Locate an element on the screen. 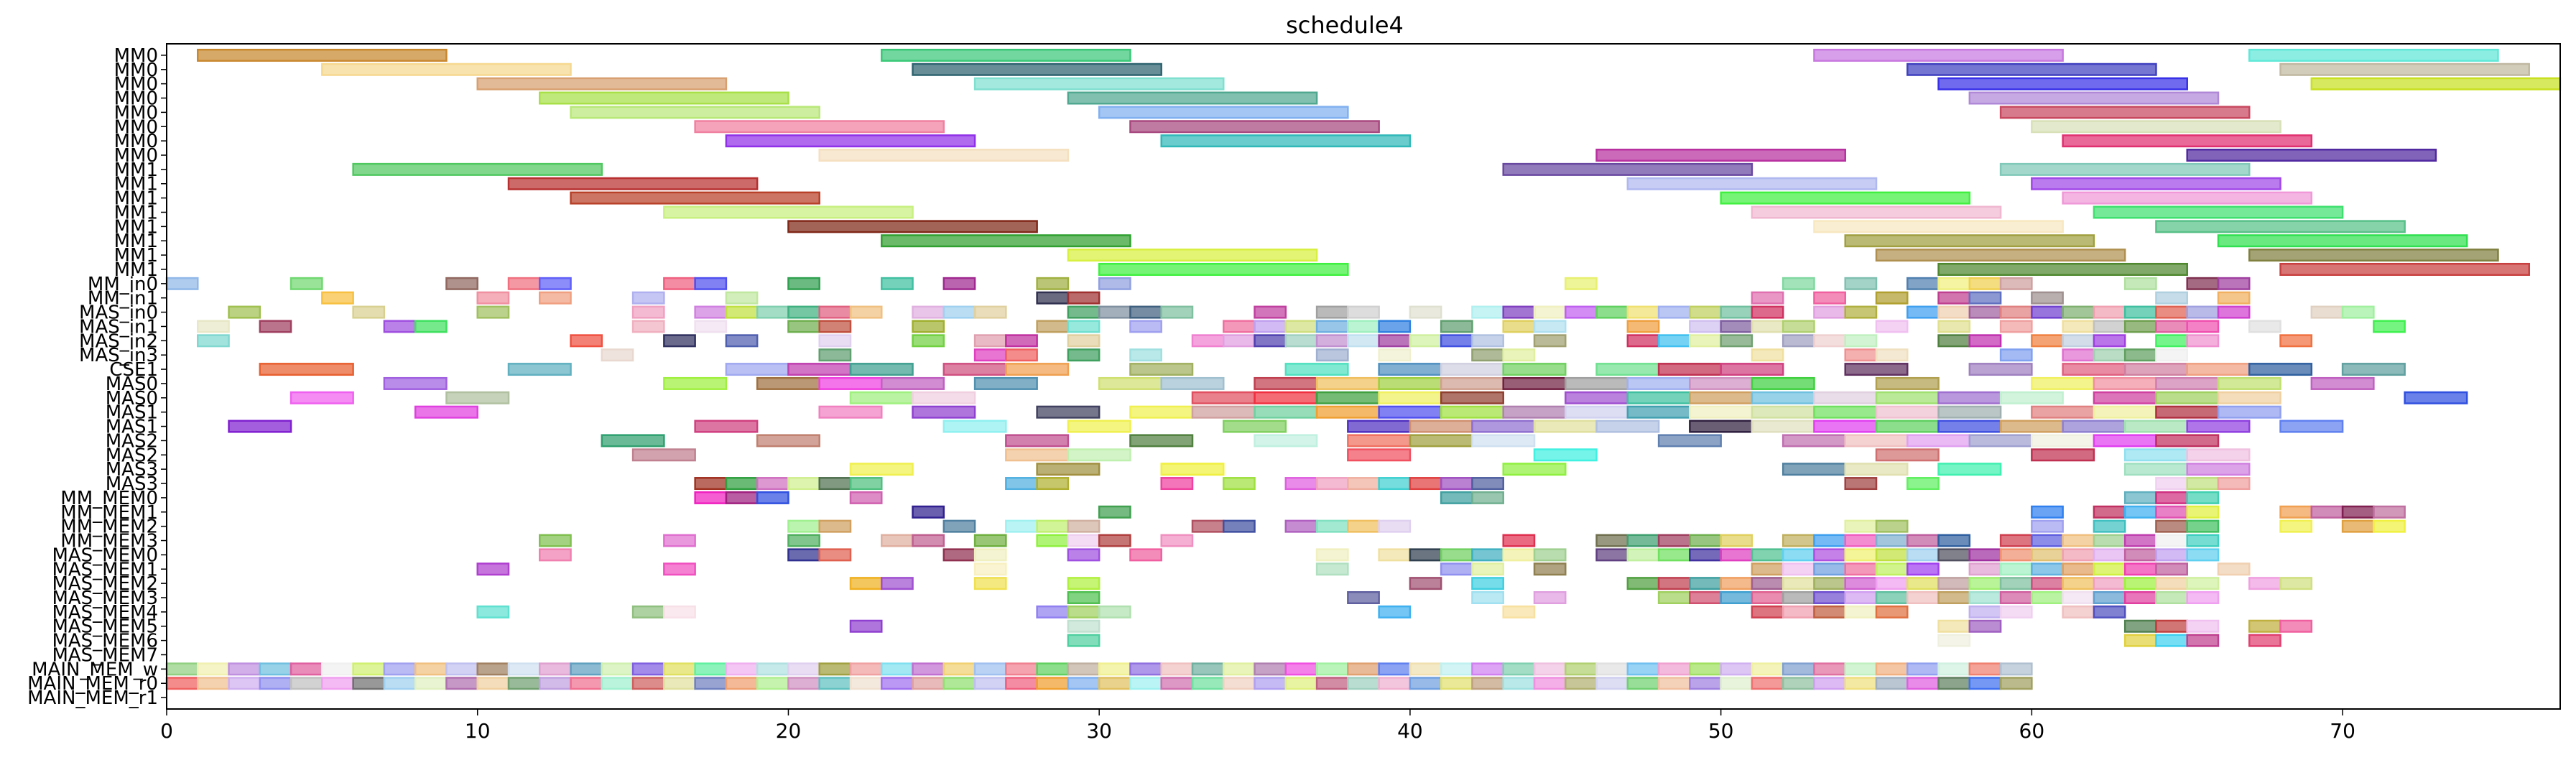 The width and height of the screenshot is (2576, 760). y-tick-label: MAIN_MEM_w is located at coordinates (95, 669).